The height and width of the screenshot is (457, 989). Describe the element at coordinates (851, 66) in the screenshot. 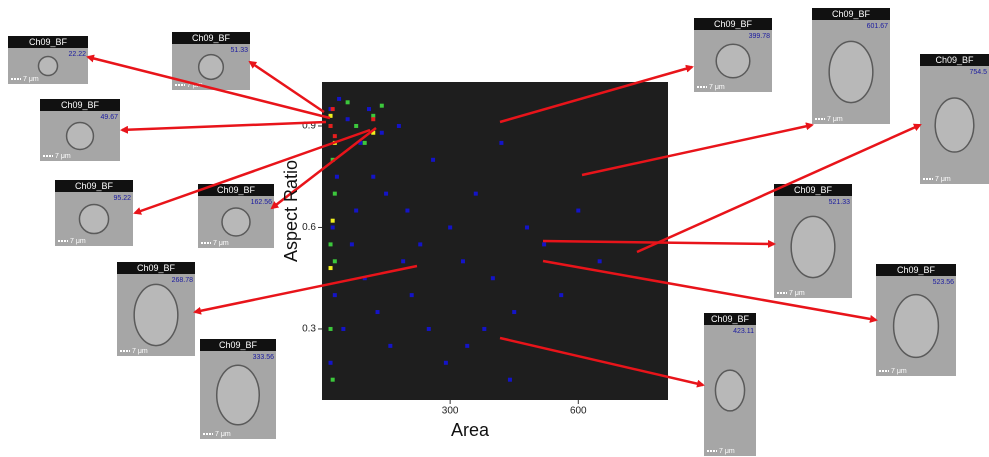

I see `thumbnail: Ch09_BF 601.67 7 μm` at that location.